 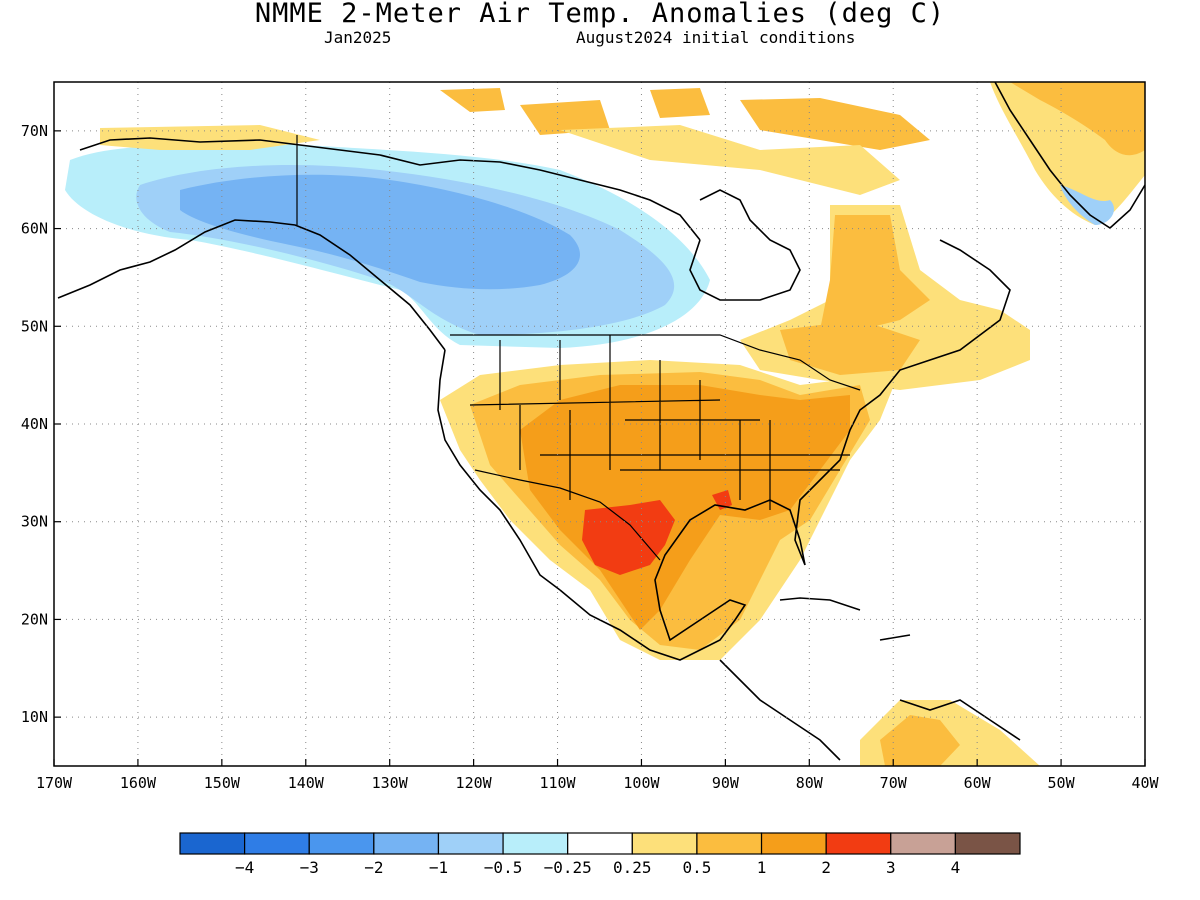 What do you see at coordinates (696, 867) in the screenshot?
I see `colorbar-label: 0.5` at bounding box center [696, 867].